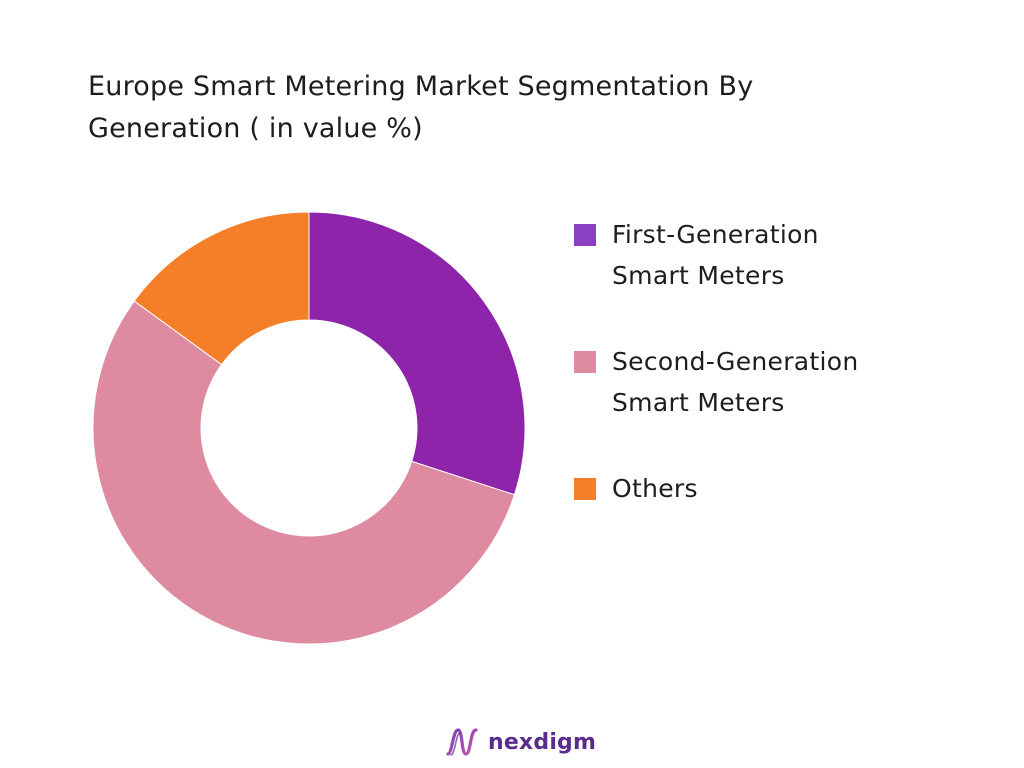  I want to click on legend-swatch-second-generation, so click(585, 362).